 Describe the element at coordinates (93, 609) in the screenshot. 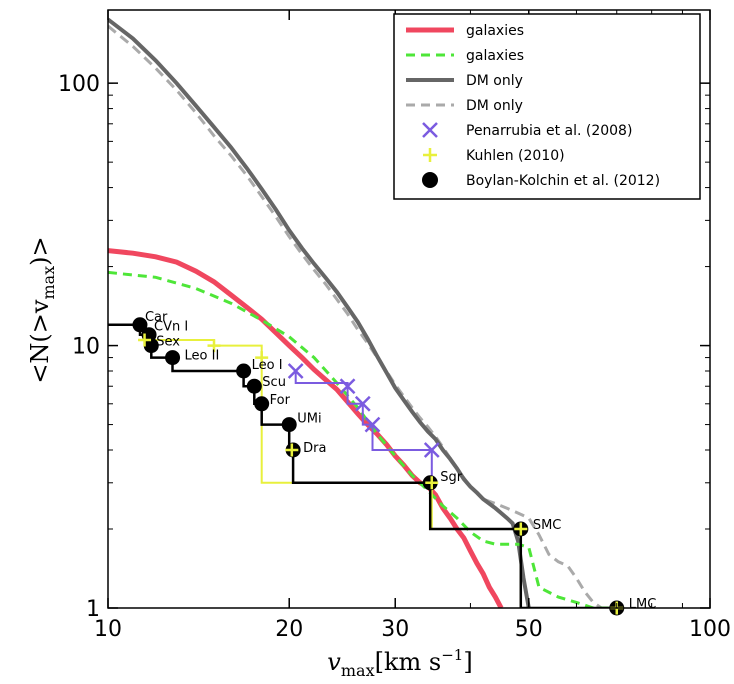

I see `y-tick-label: 1` at that location.